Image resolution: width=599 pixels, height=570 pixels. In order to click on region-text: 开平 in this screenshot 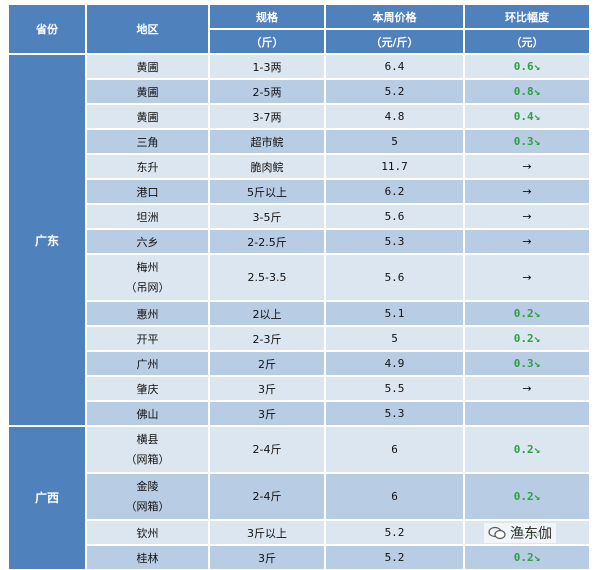, I will do `click(147, 339)`.